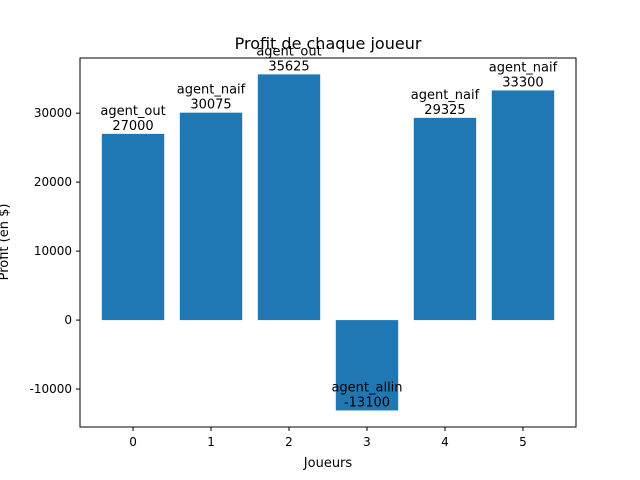 The width and height of the screenshot is (640, 480). What do you see at coordinates (288, 51) in the screenshot?
I see `bar-label-2-line-0: agent_out` at bounding box center [288, 51].